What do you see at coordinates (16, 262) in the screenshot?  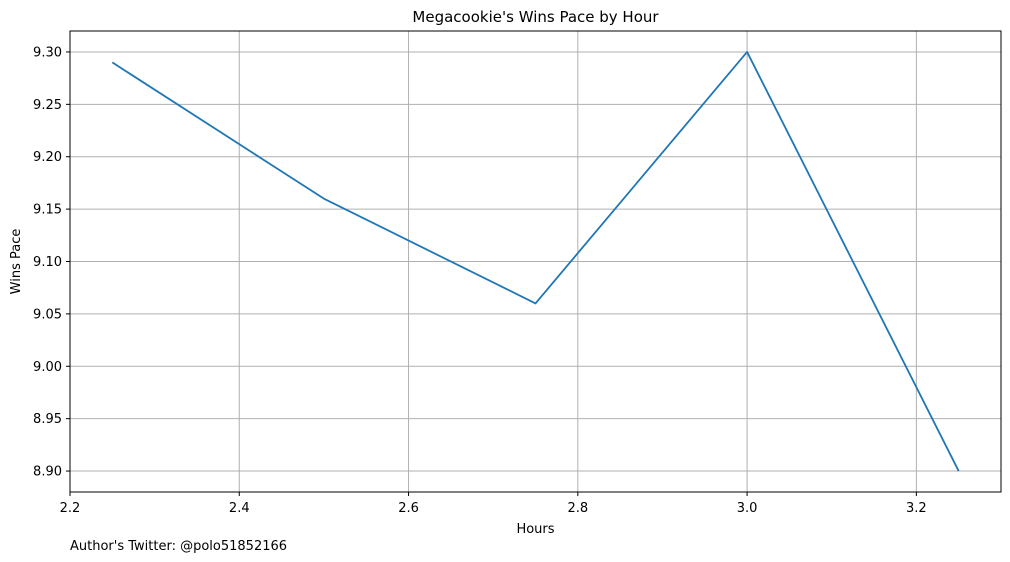 I see `y-axis-label: Wins Pace` at bounding box center [16, 262].